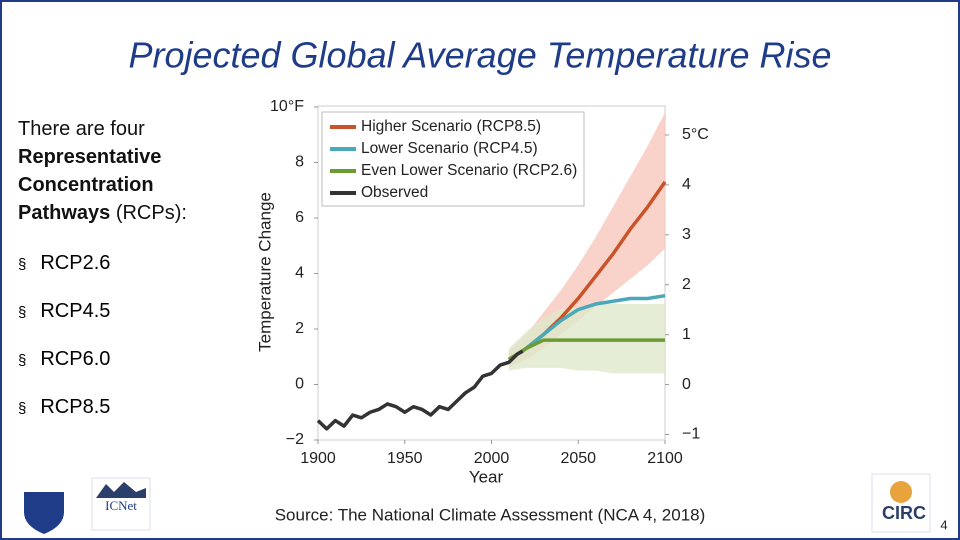 The image size is (960, 540). Describe the element at coordinates (449, 148) in the screenshot. I see `legend-label: Lower Scenario (RCP4.5)` at that location.